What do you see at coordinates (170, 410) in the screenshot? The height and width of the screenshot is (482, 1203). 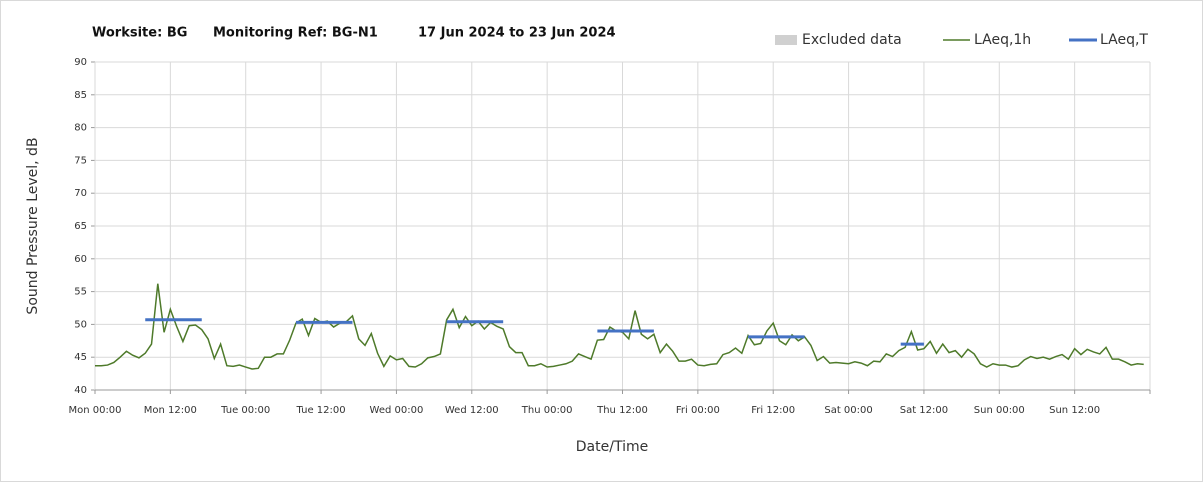 I see `x-tick-label: Mon 12:00` at bounding box center [170, 410].